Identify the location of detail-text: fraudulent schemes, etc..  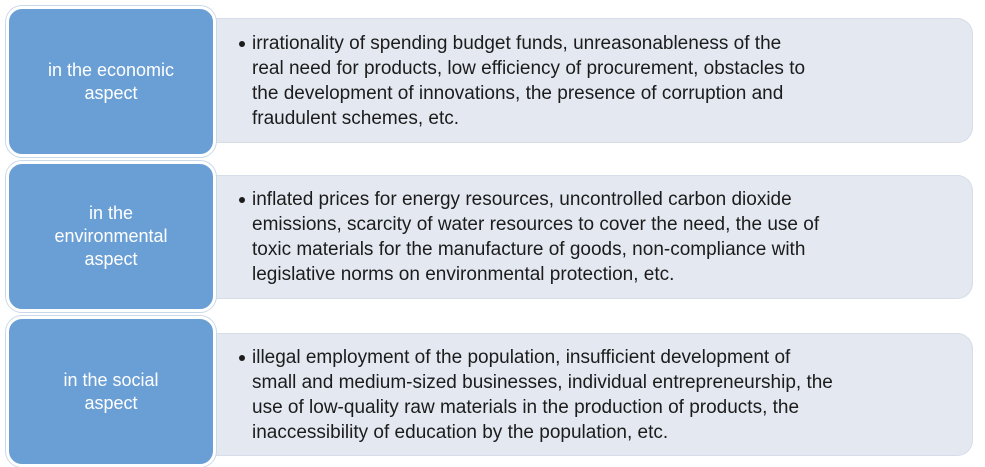
(355, 118).